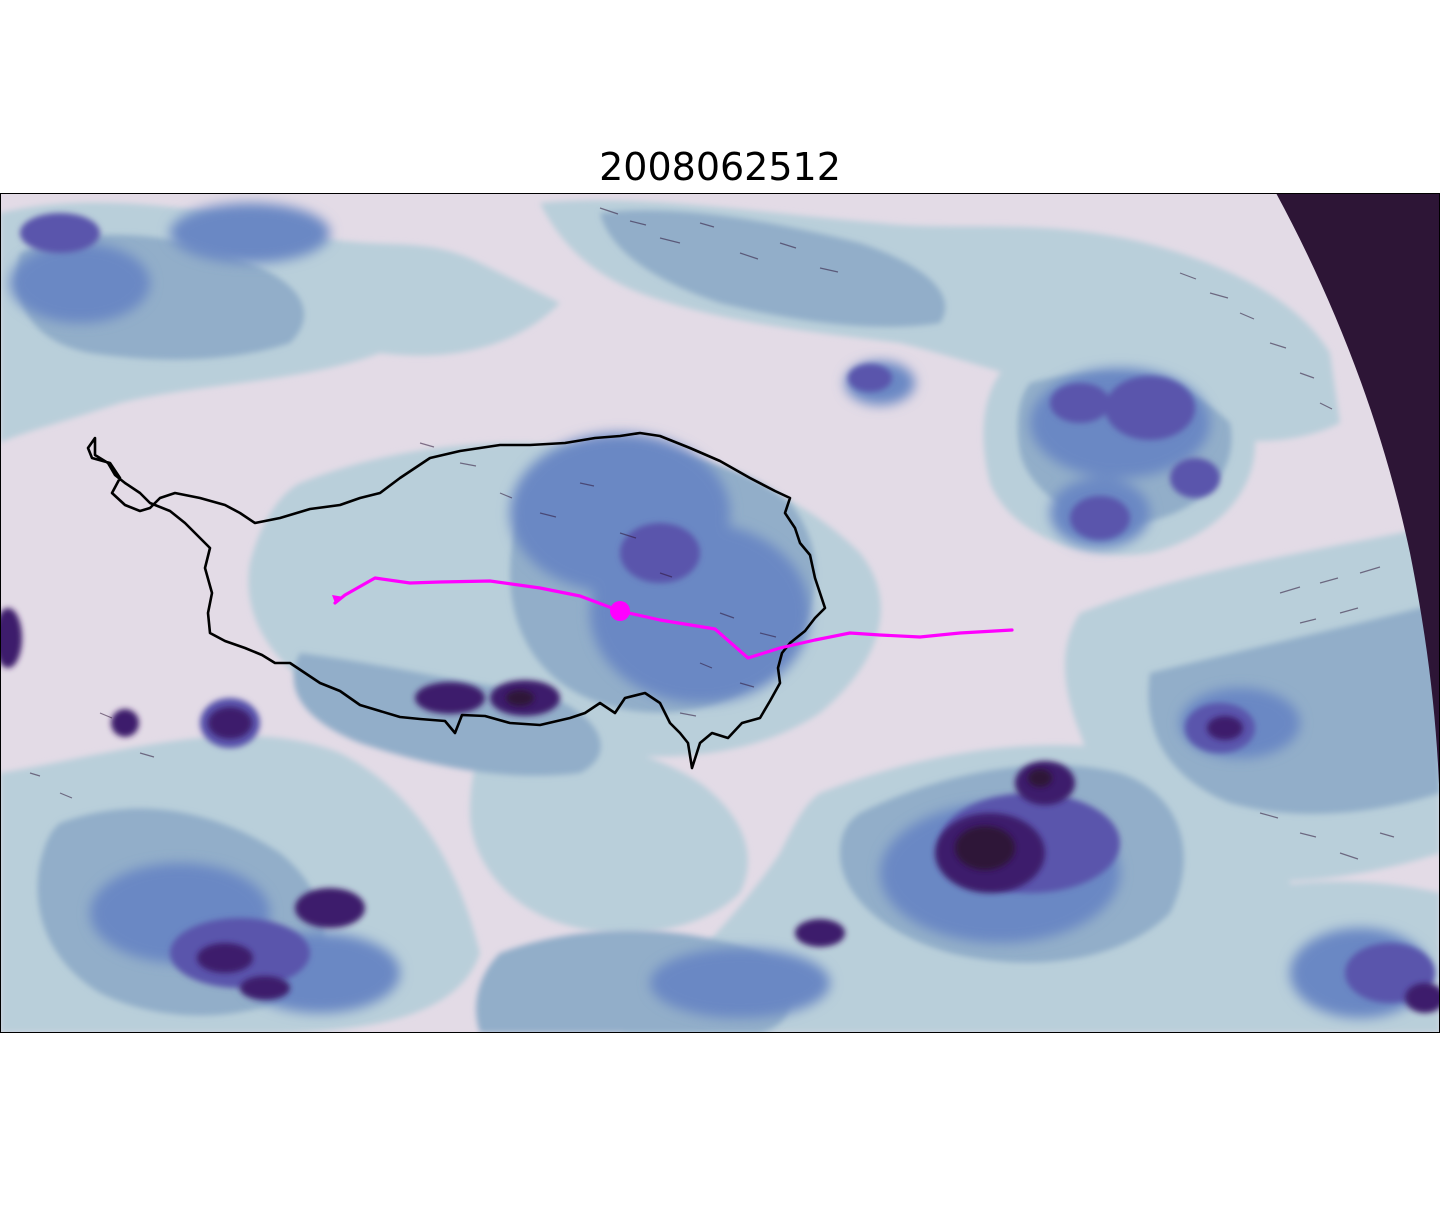  What do you see at coordinates (779, 780) in the screenshot?
I see `convective-cores-dark` at bounding box center [779, 780].